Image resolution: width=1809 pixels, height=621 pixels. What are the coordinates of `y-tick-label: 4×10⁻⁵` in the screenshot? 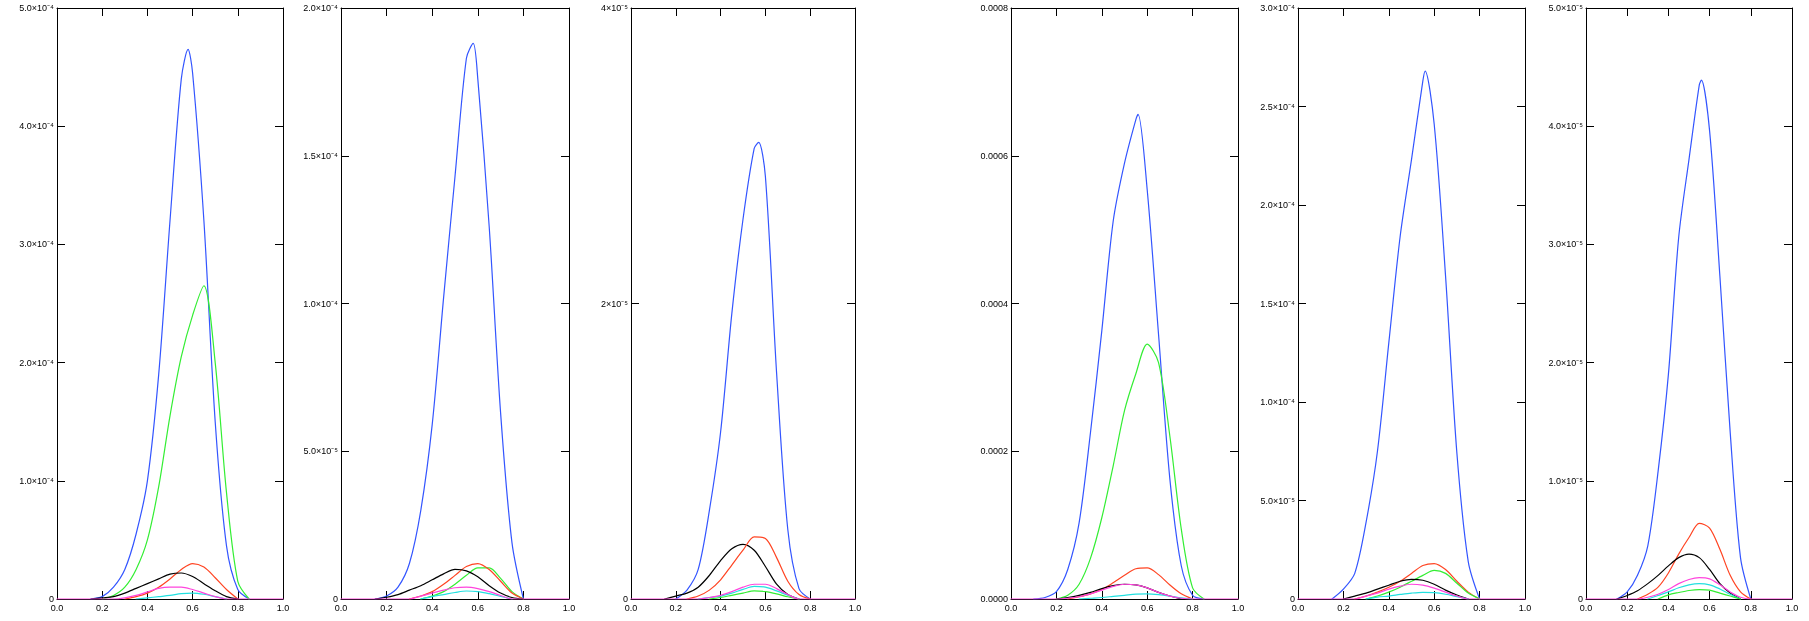 It's located at (614, 8).